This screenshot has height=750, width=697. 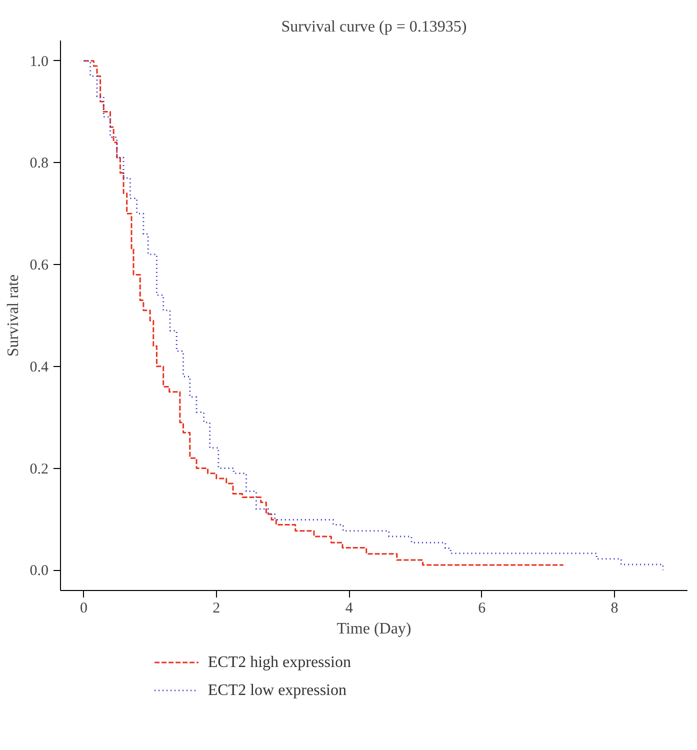 What do you see at coordinates (349, 608) in the screenshot?
I see `x-tick-label: 4` at bounding box center [349, 608].